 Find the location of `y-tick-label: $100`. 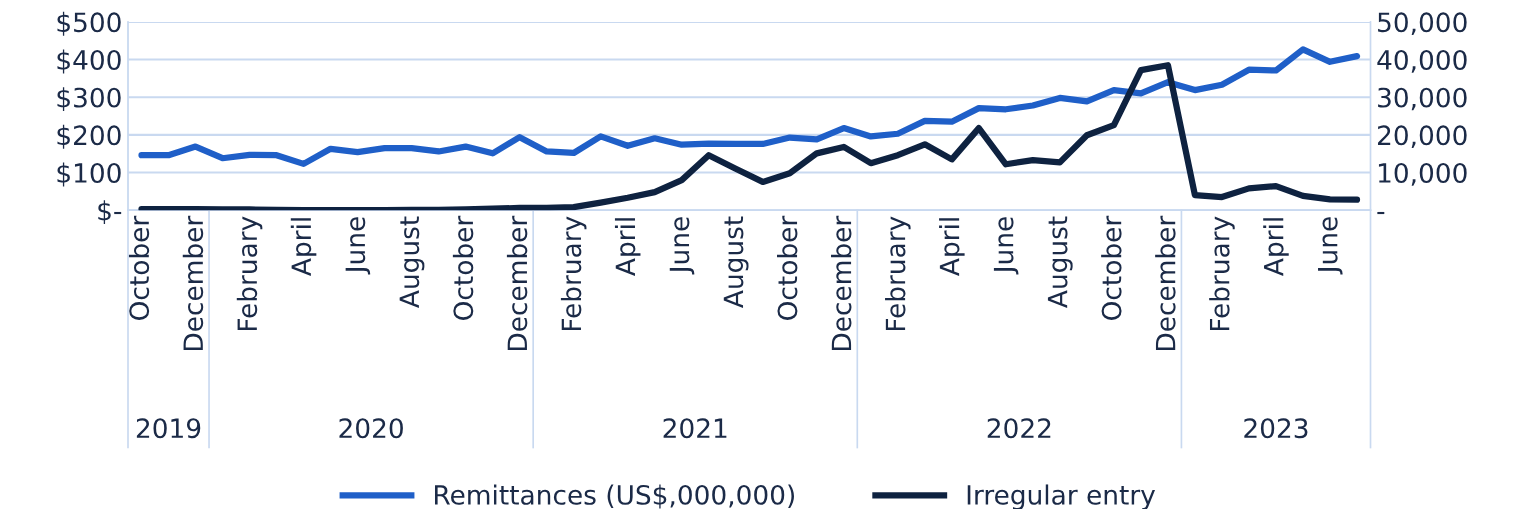

y-tick-label: $100 is located at coordinates (89, 174).